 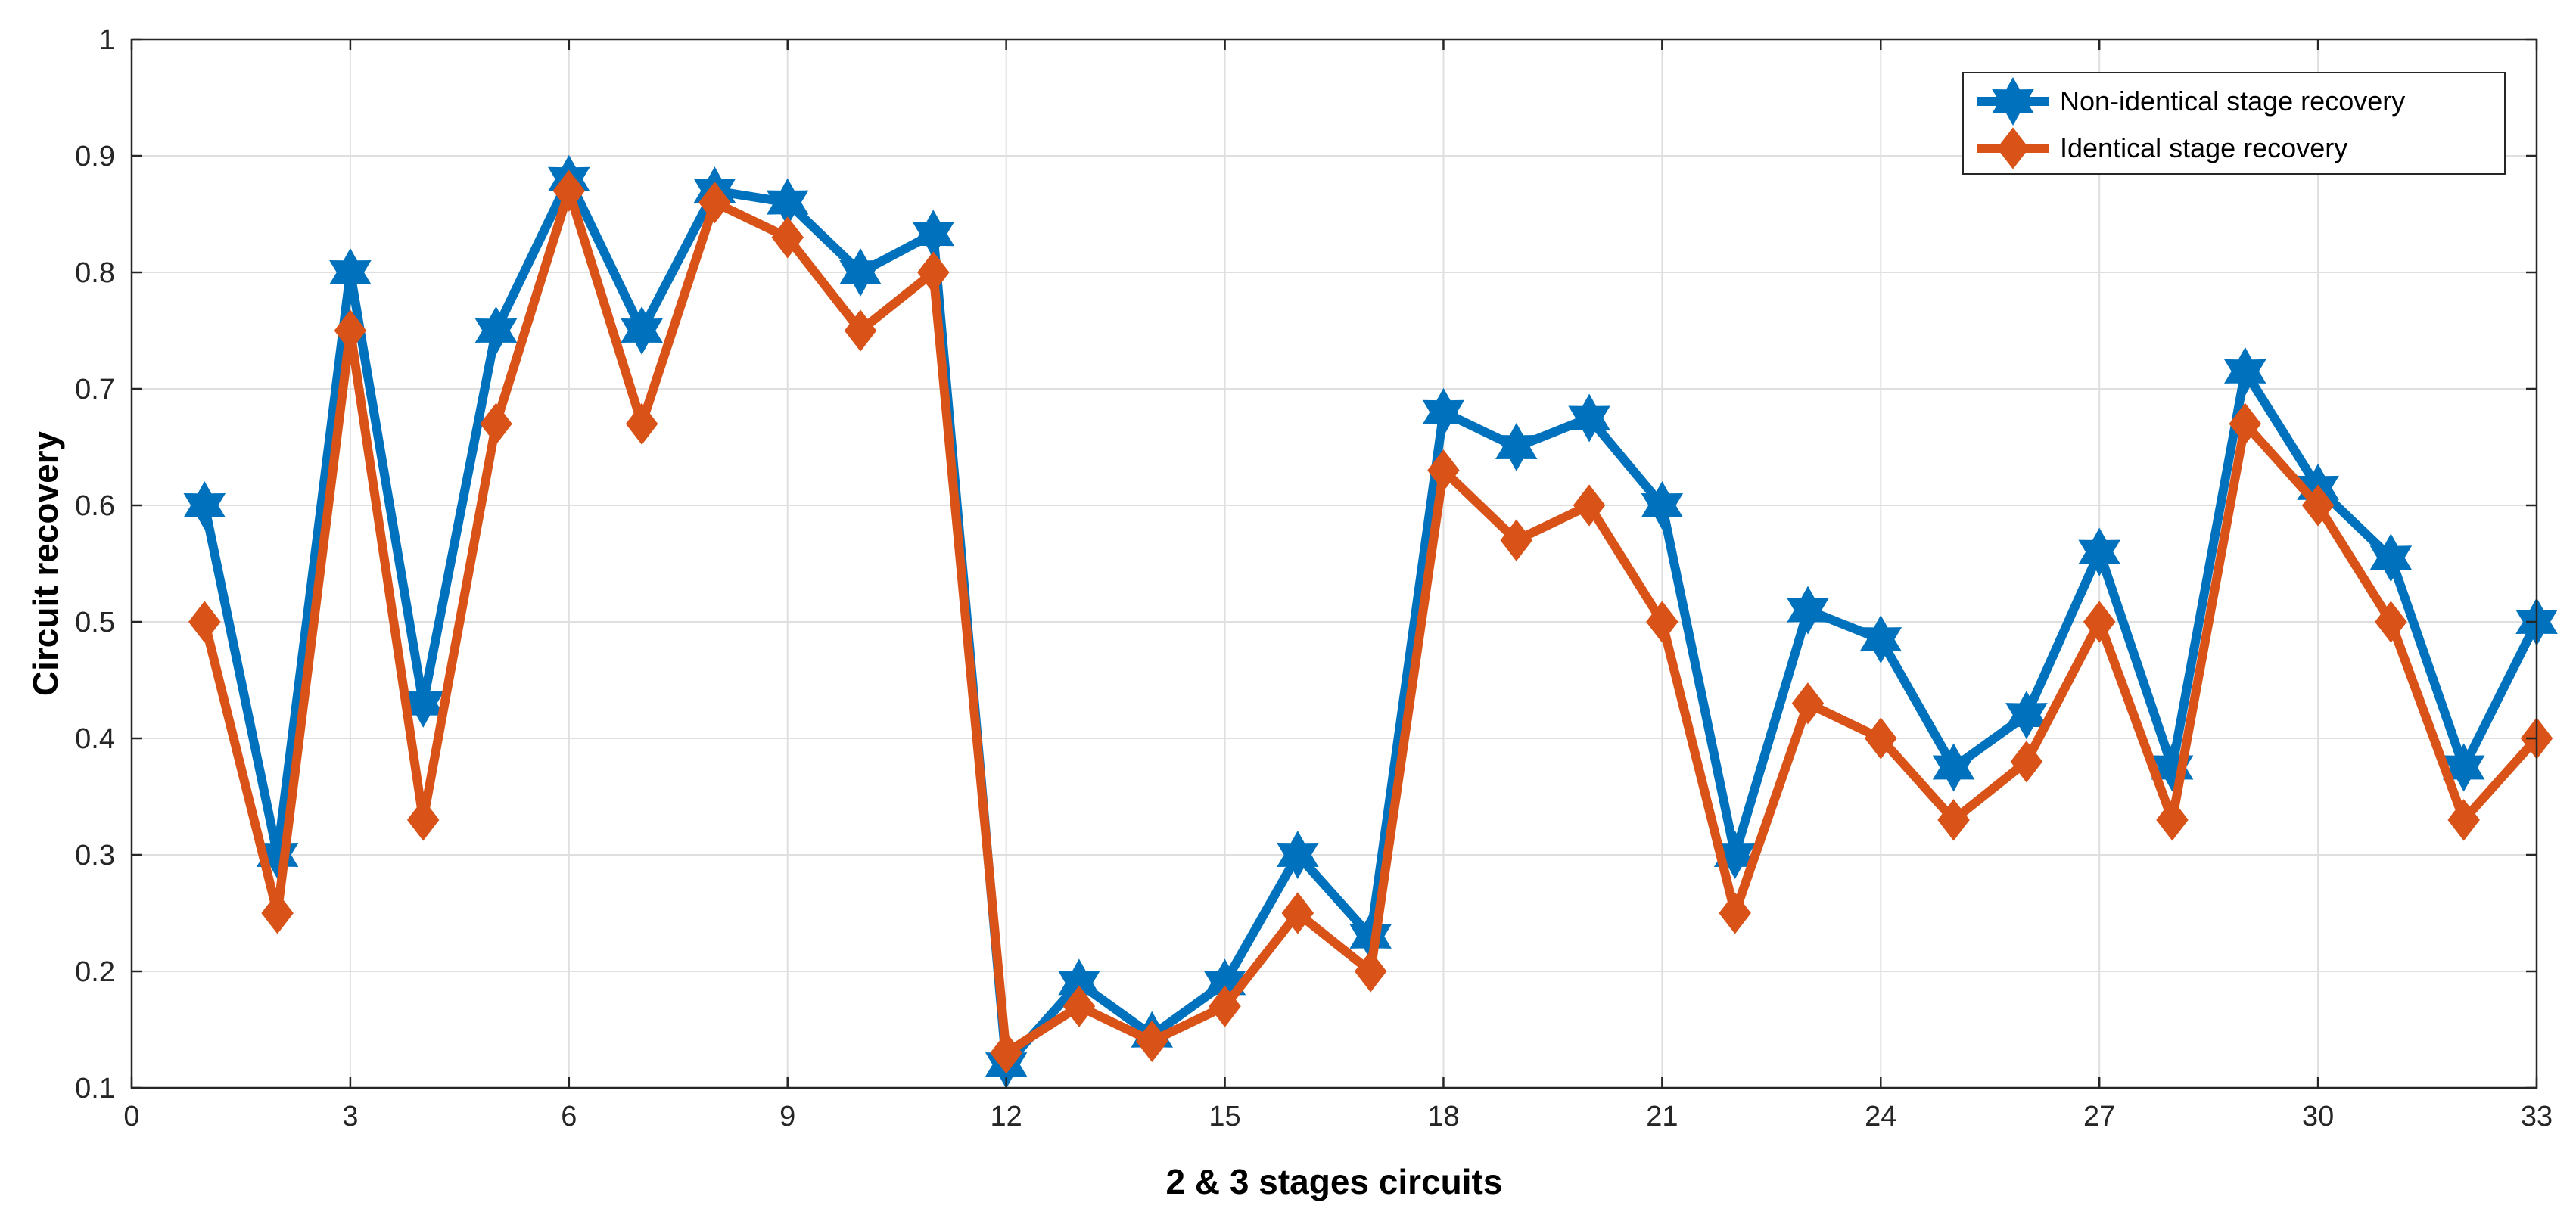 I want to click on x-tick-label: 3, so click(x=350, y=1116).